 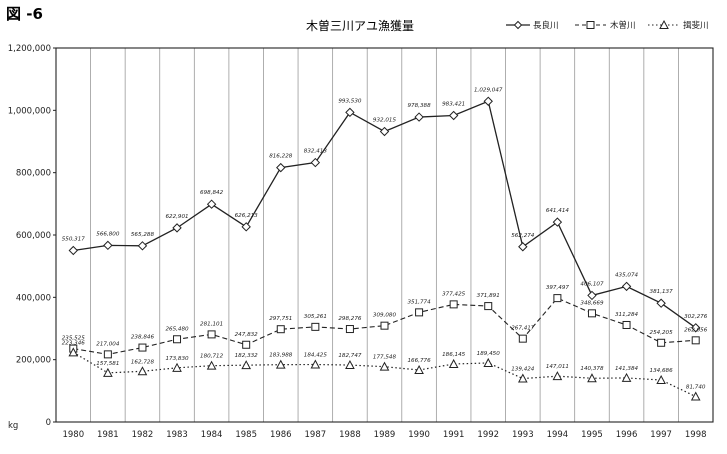 I want to click on data-label-nagara: 993,530, so click(x=350, y=101).